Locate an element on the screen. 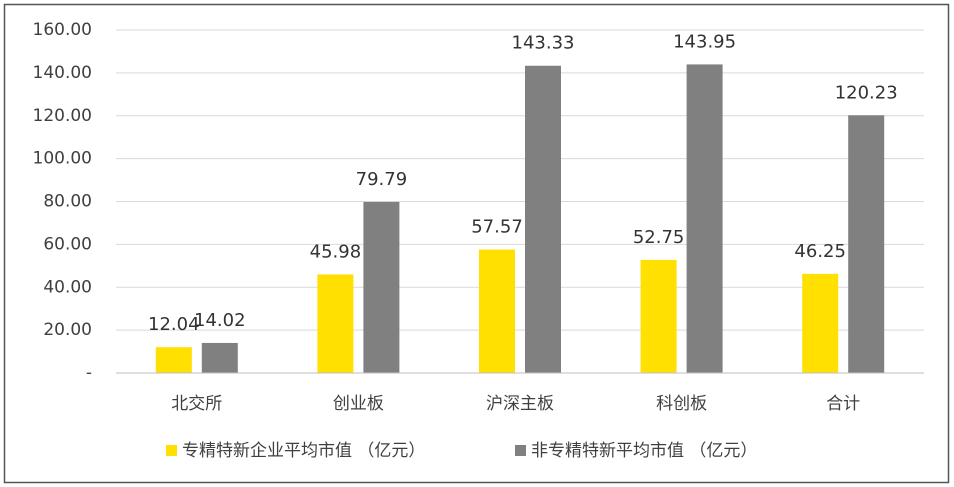  value-label: 12.04 is located at coordinates (174, 324).